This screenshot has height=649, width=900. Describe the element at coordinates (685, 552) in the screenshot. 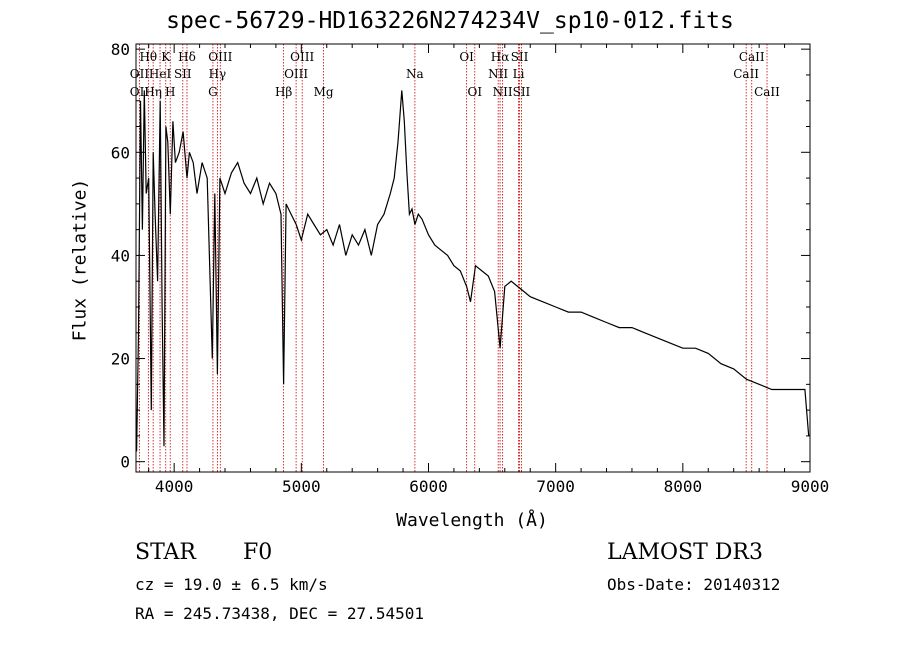

I see `survey-name: LAMOST DR3` at that location.